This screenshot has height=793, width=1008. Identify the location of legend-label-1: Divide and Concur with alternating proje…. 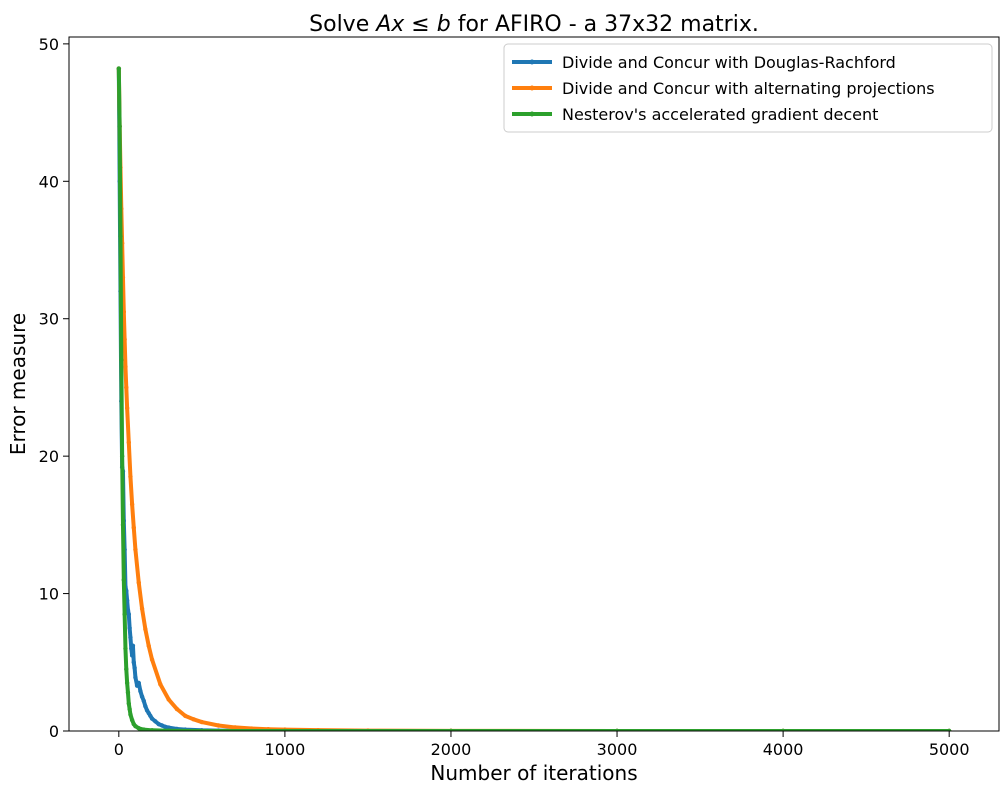
(748, 88).